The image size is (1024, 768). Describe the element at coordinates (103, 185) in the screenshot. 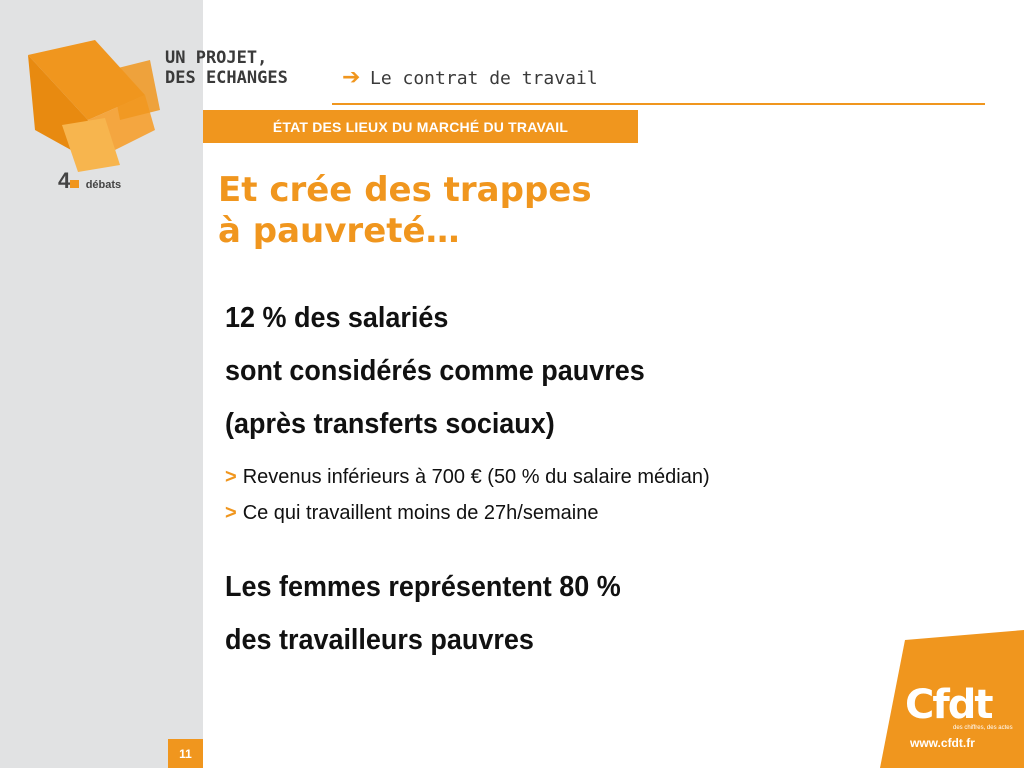

I see `logo-word: débats` at that location.